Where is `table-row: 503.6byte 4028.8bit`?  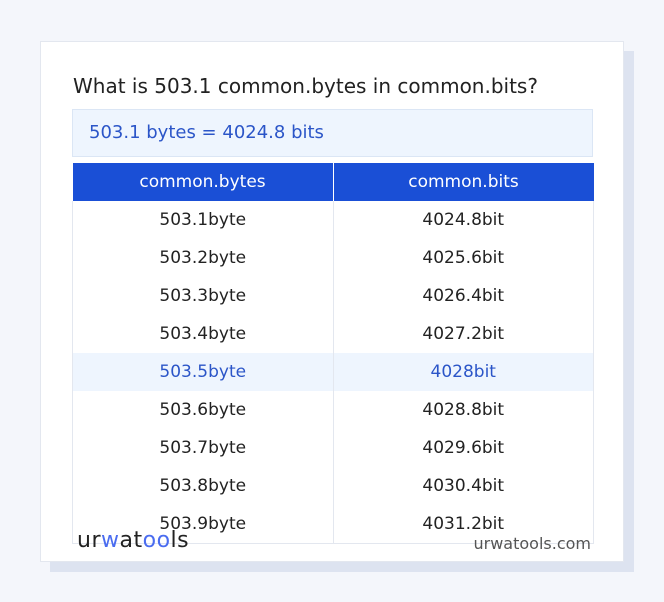 table-row: 503.6byte 4028.8bit is located at coordinates (333, 410).